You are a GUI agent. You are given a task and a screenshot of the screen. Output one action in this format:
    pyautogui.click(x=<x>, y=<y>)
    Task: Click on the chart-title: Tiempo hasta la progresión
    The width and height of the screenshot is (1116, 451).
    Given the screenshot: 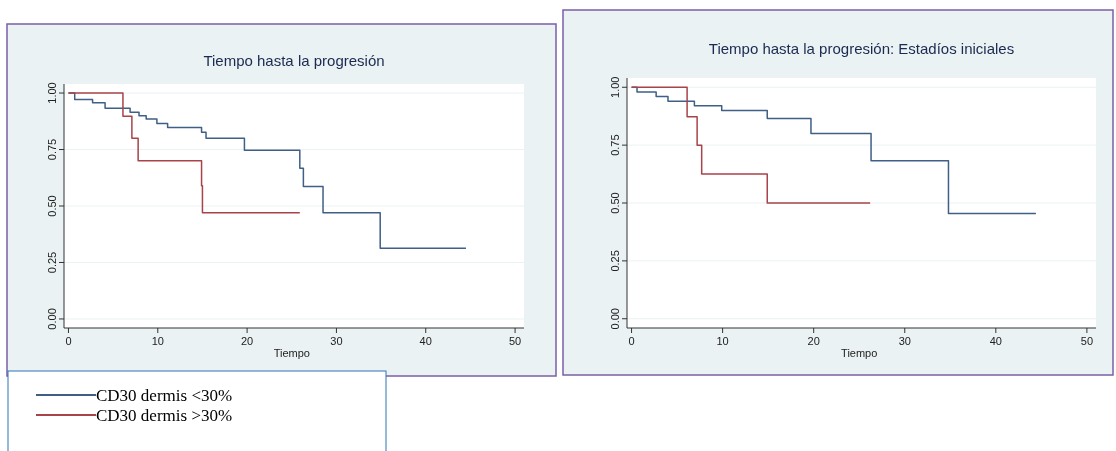 What is the action you would take?
    pyautogui.click(x=294, y=60)
    